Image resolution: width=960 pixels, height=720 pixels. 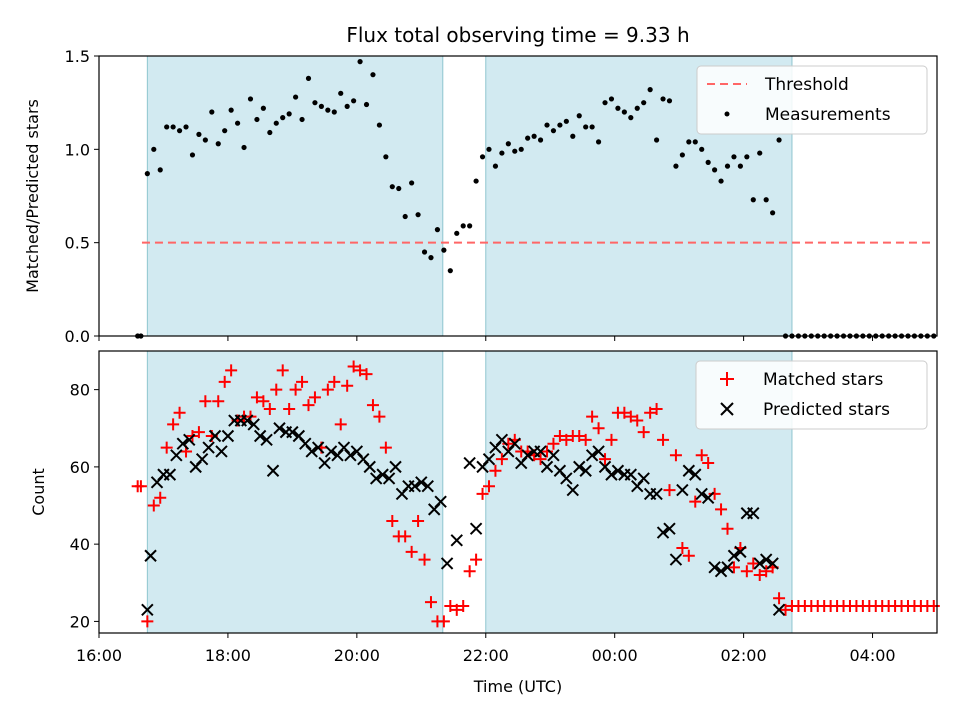 What do you see at coordinates (99, 655) in the screenshot?
I see `x-tick-label: 16:00` at bounding box center [99, 655].